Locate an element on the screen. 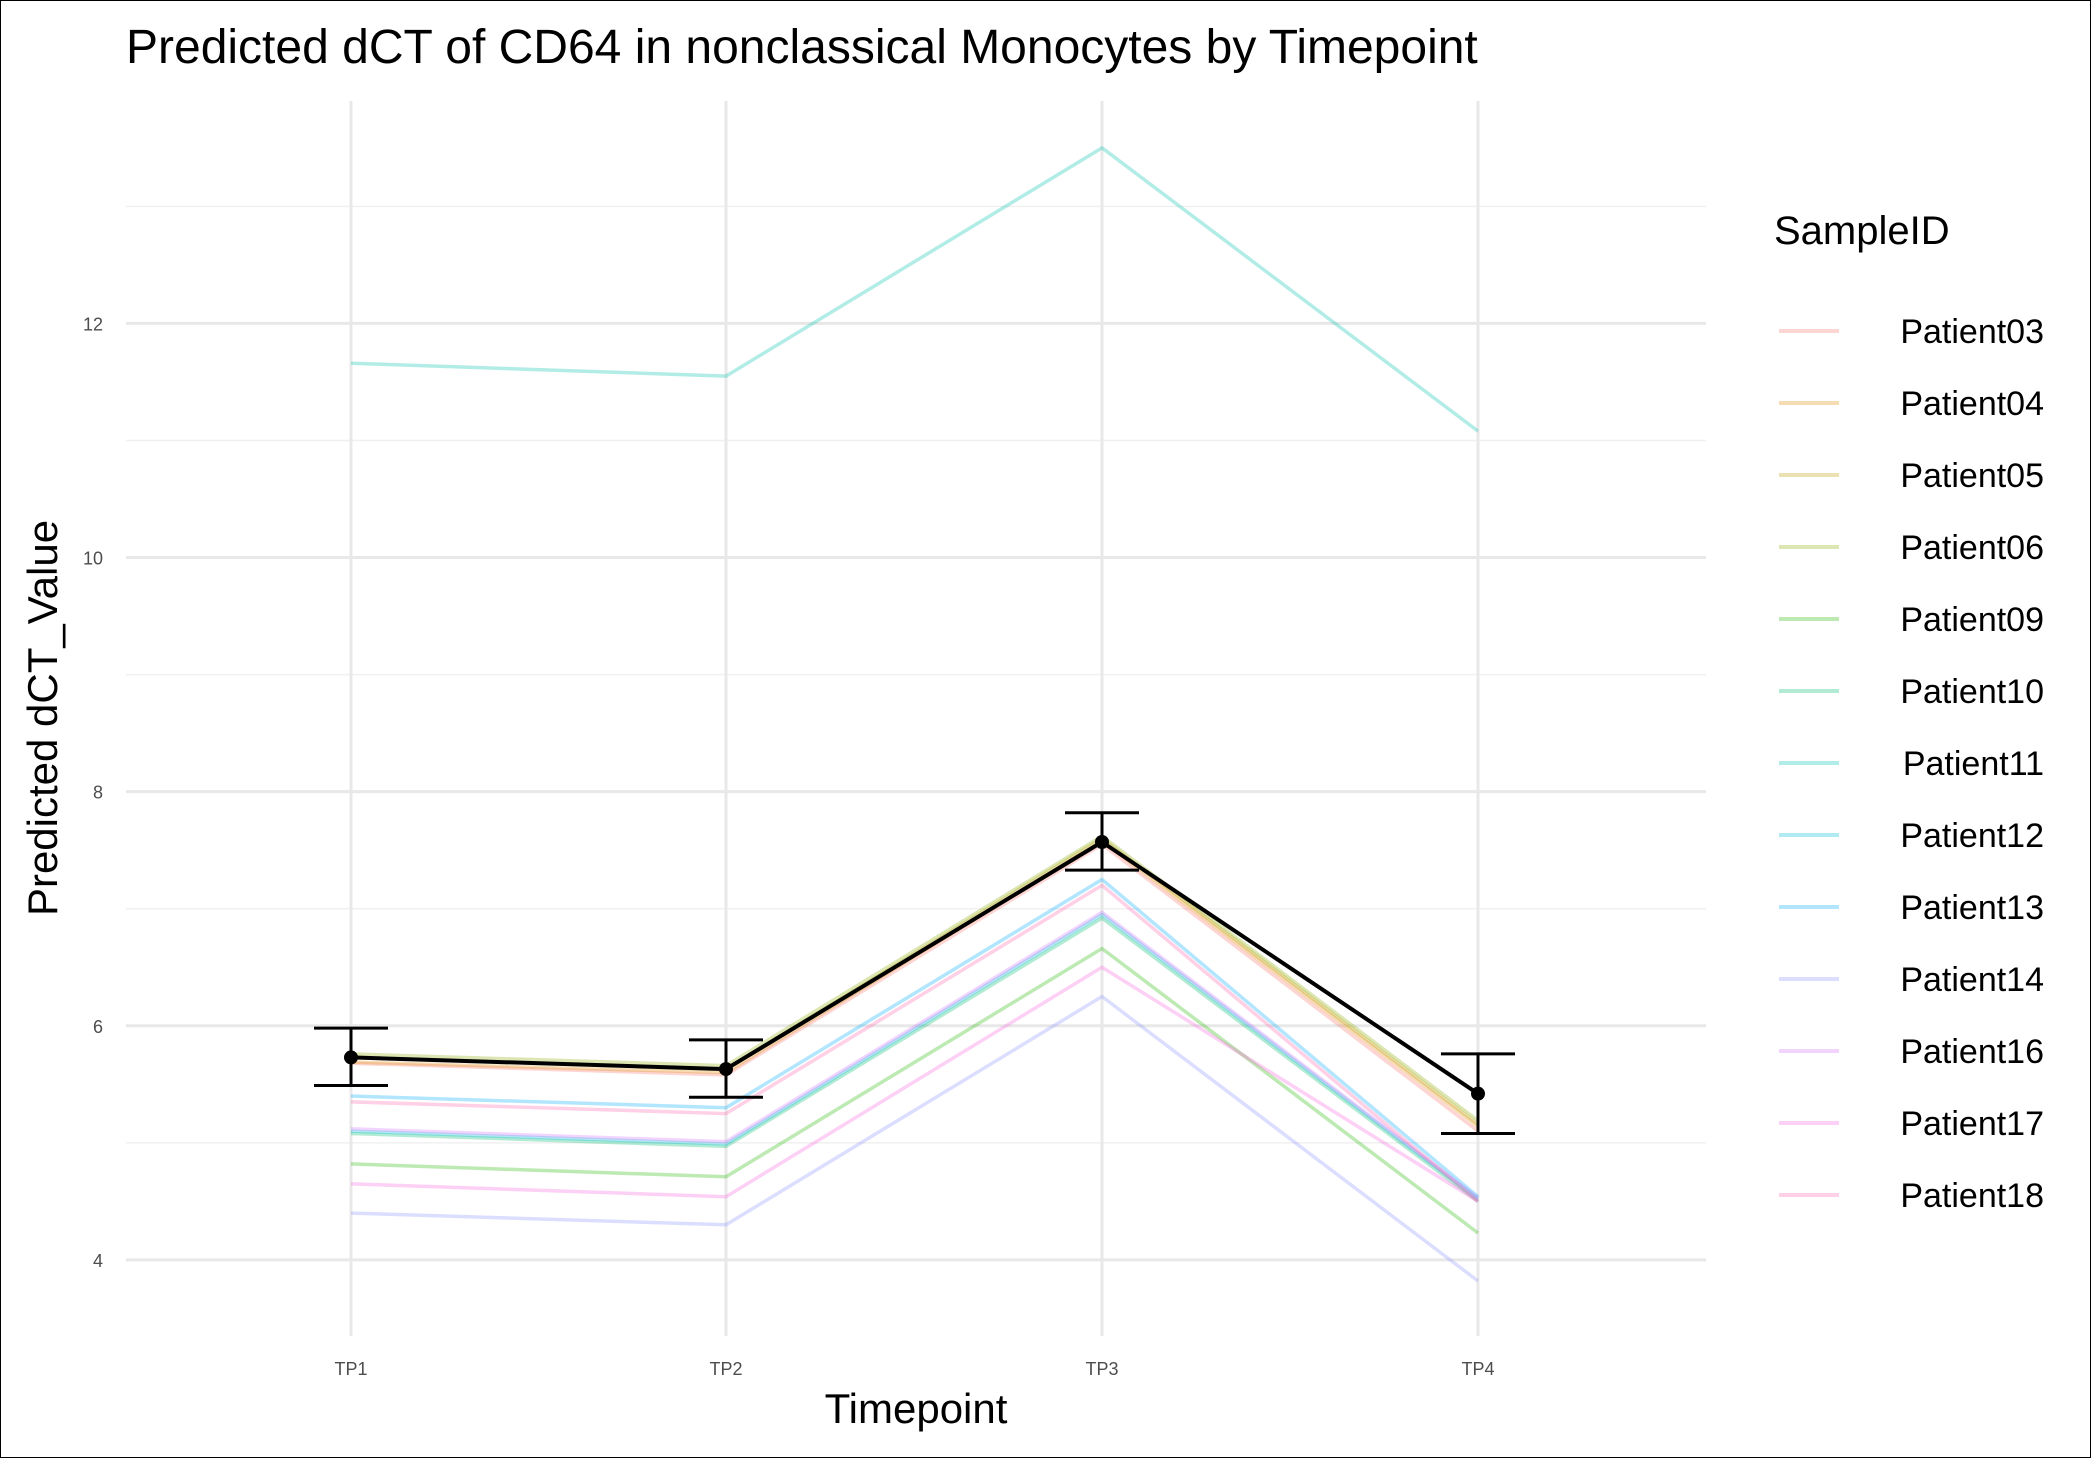 The height and width of the screenshot is (1459, 2091). legend-label: Patient16 is located at coordinates (1972, 1052).